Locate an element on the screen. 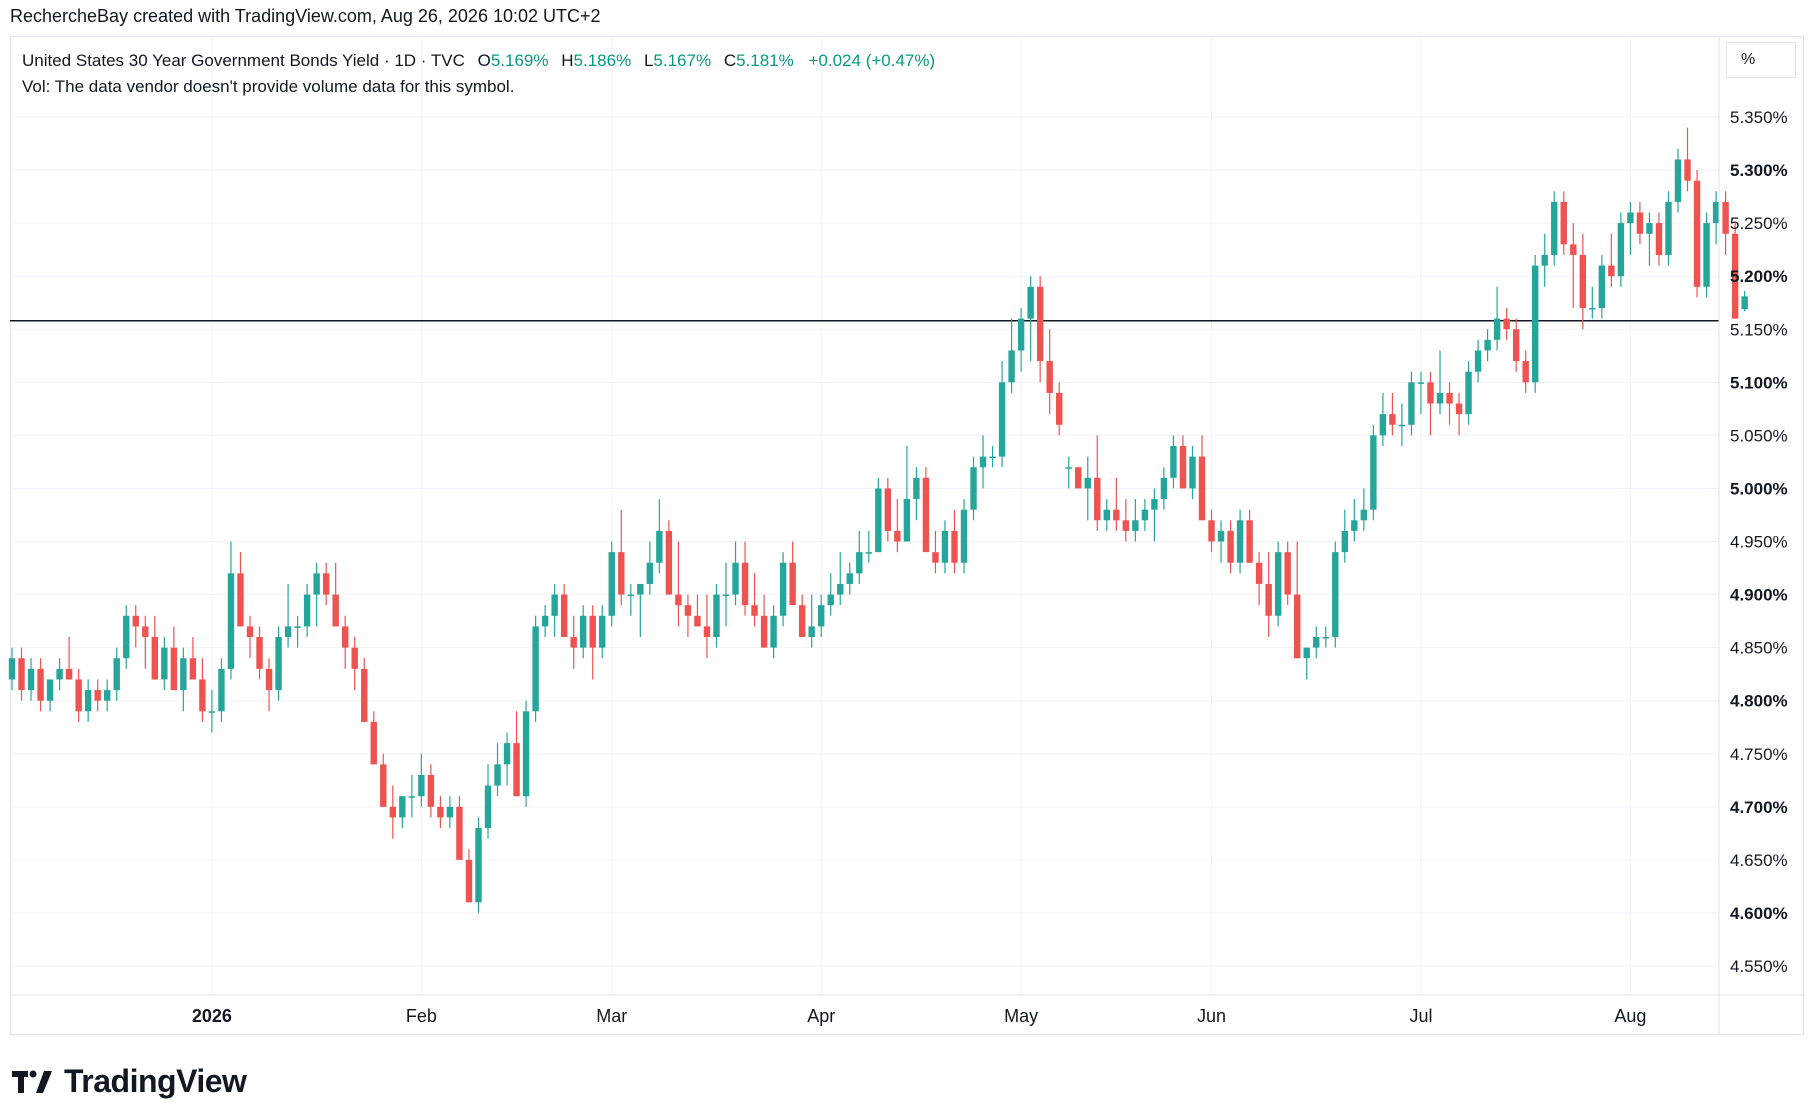  tradingview-logo: TradingView is located at coordinates (129, 1081).